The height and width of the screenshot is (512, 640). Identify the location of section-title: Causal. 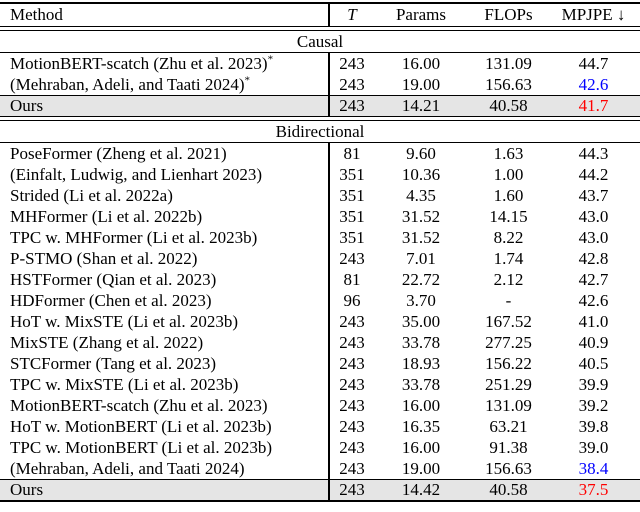
(320, 41).